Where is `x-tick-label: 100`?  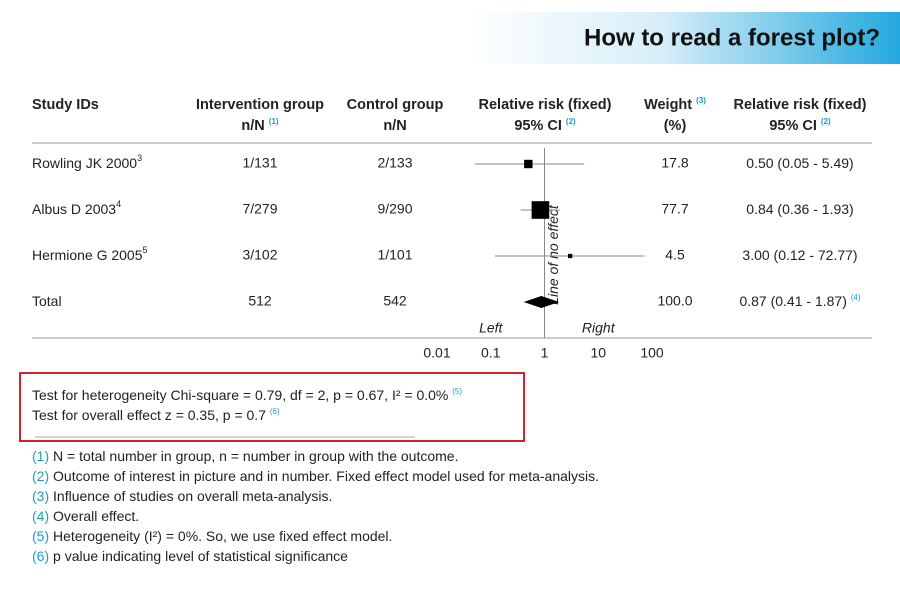 x-tick-label: 100 is located at coordinates (652, 353).